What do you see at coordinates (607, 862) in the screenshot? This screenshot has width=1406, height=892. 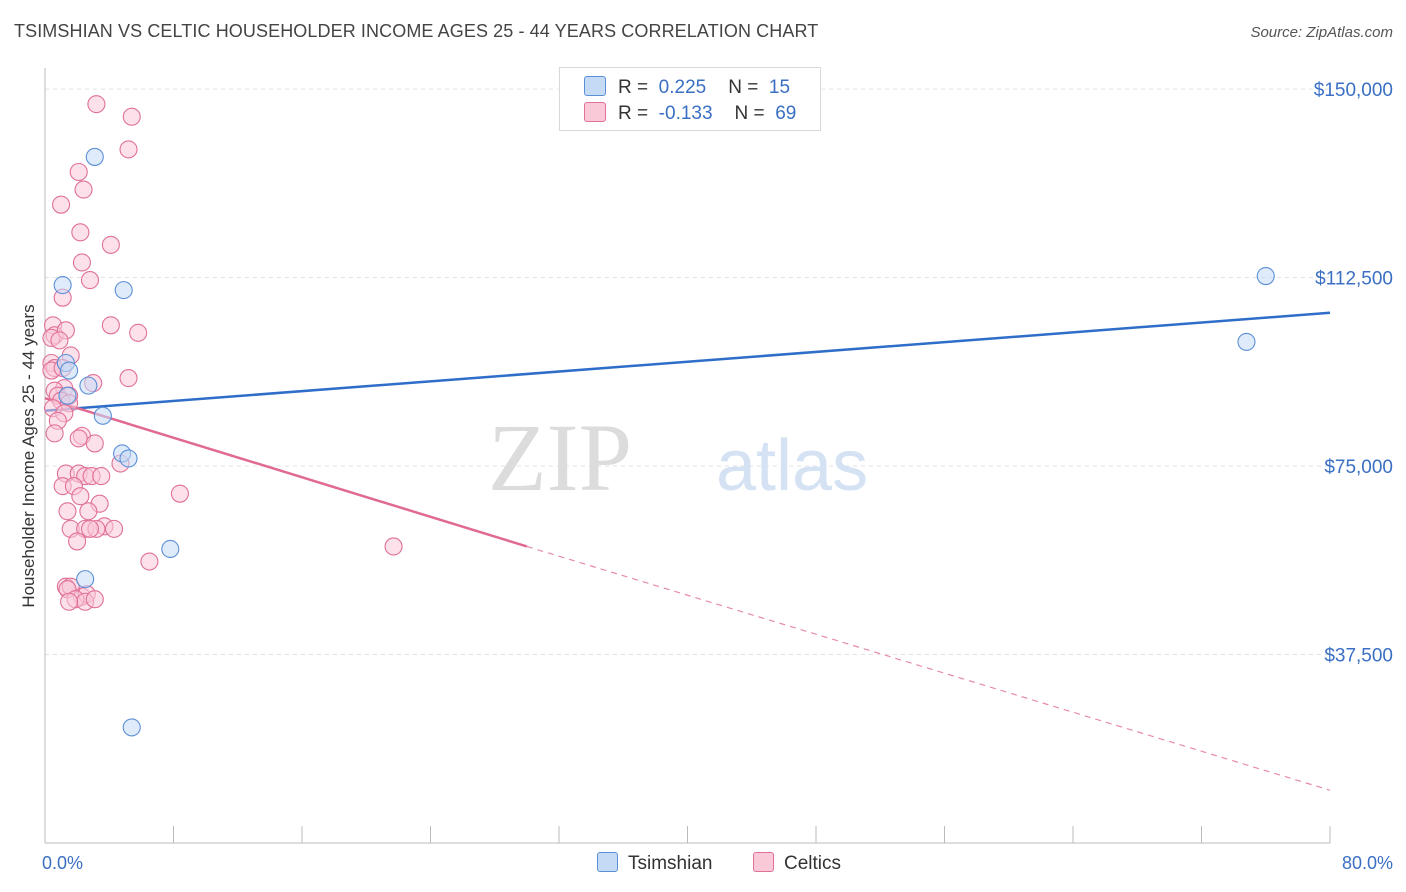 I see `series-swatch-tsimshian` at bounding box center [607, 862].